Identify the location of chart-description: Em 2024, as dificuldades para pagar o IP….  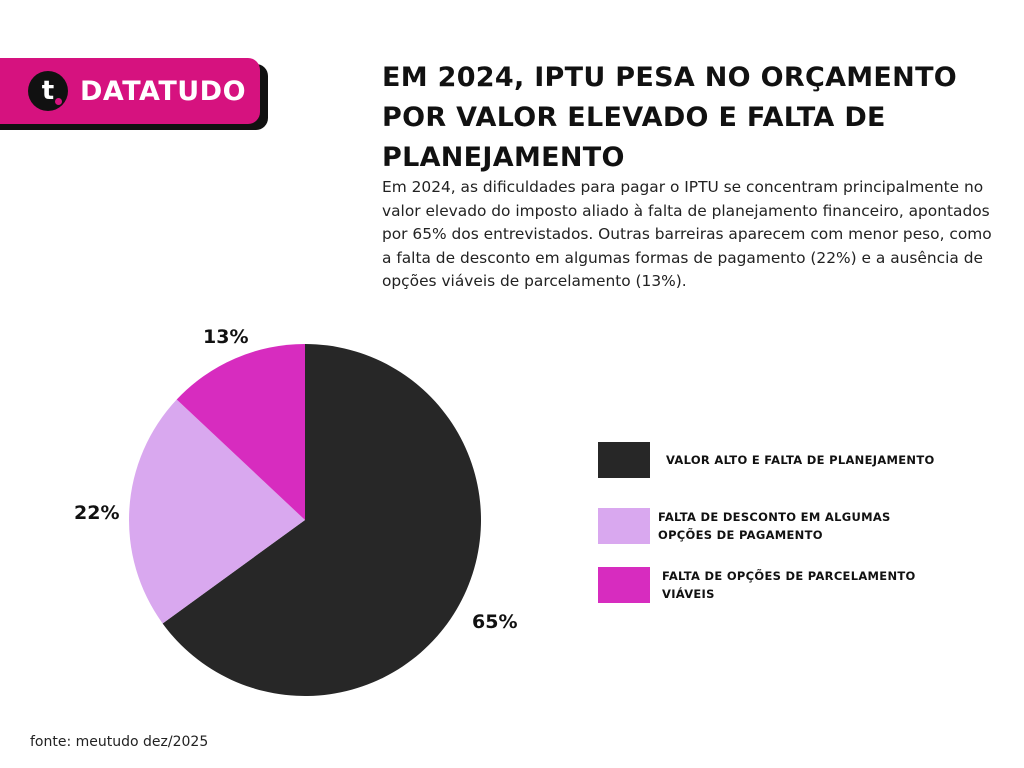
(687, 234).